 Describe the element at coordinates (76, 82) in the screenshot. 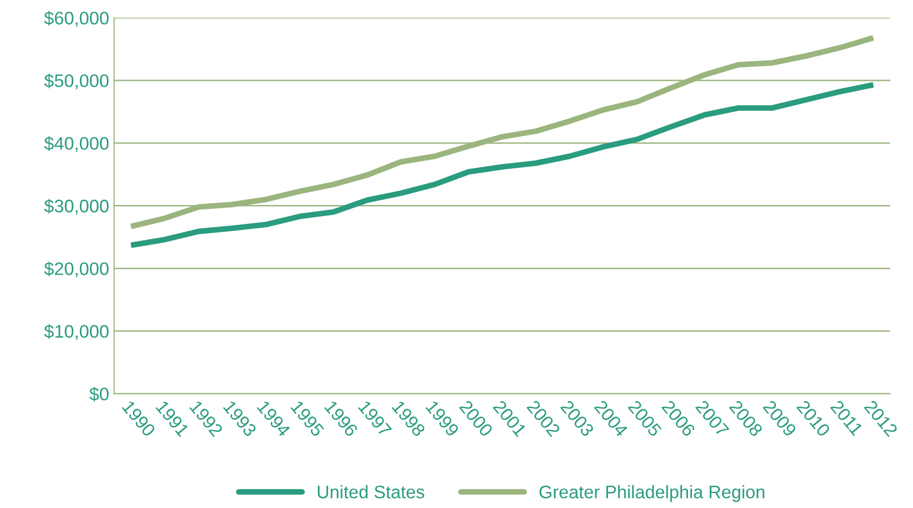

I see `y-tick-label: $50,000` at that location.